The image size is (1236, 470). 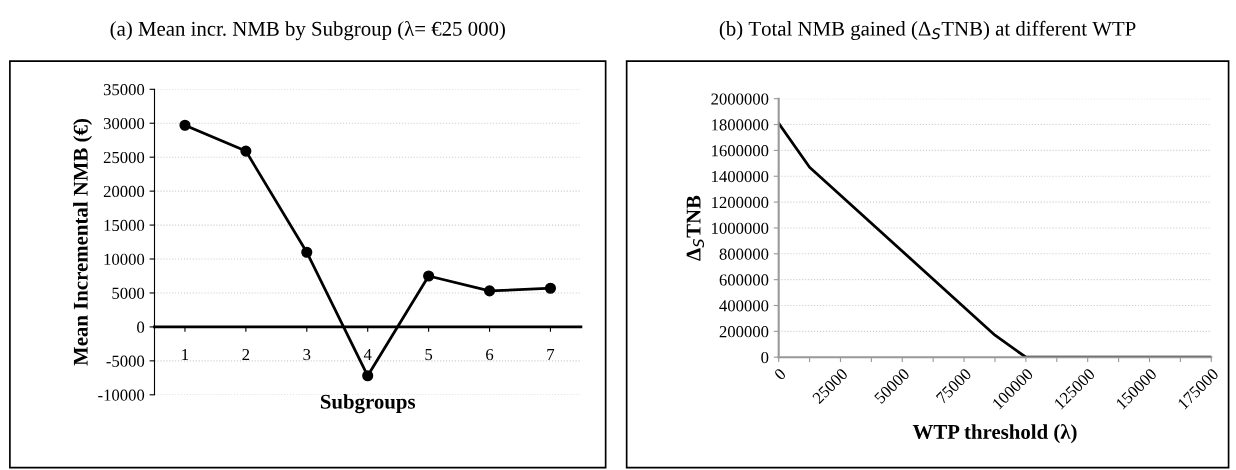 What do you see at coordinates (744, 332) in the screenshot?
I see `y-tick-label: 200000` at bounding box center [744, 332].